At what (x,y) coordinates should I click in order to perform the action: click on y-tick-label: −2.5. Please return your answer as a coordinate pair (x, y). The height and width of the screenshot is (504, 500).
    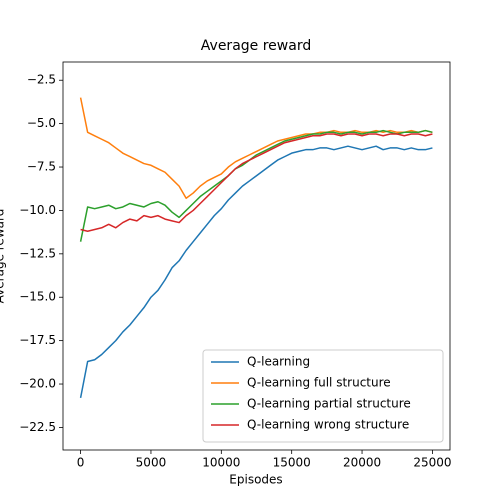
    Looking at the image, I should click on (41, 80).